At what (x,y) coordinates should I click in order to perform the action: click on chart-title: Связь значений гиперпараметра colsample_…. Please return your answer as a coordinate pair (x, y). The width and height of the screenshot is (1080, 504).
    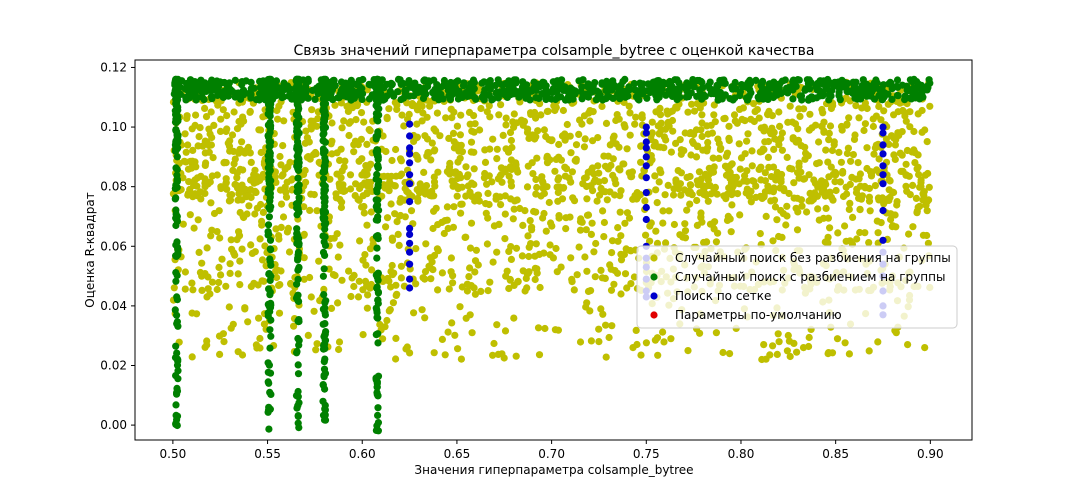
    Looking at the image, I should click on (553, 51).